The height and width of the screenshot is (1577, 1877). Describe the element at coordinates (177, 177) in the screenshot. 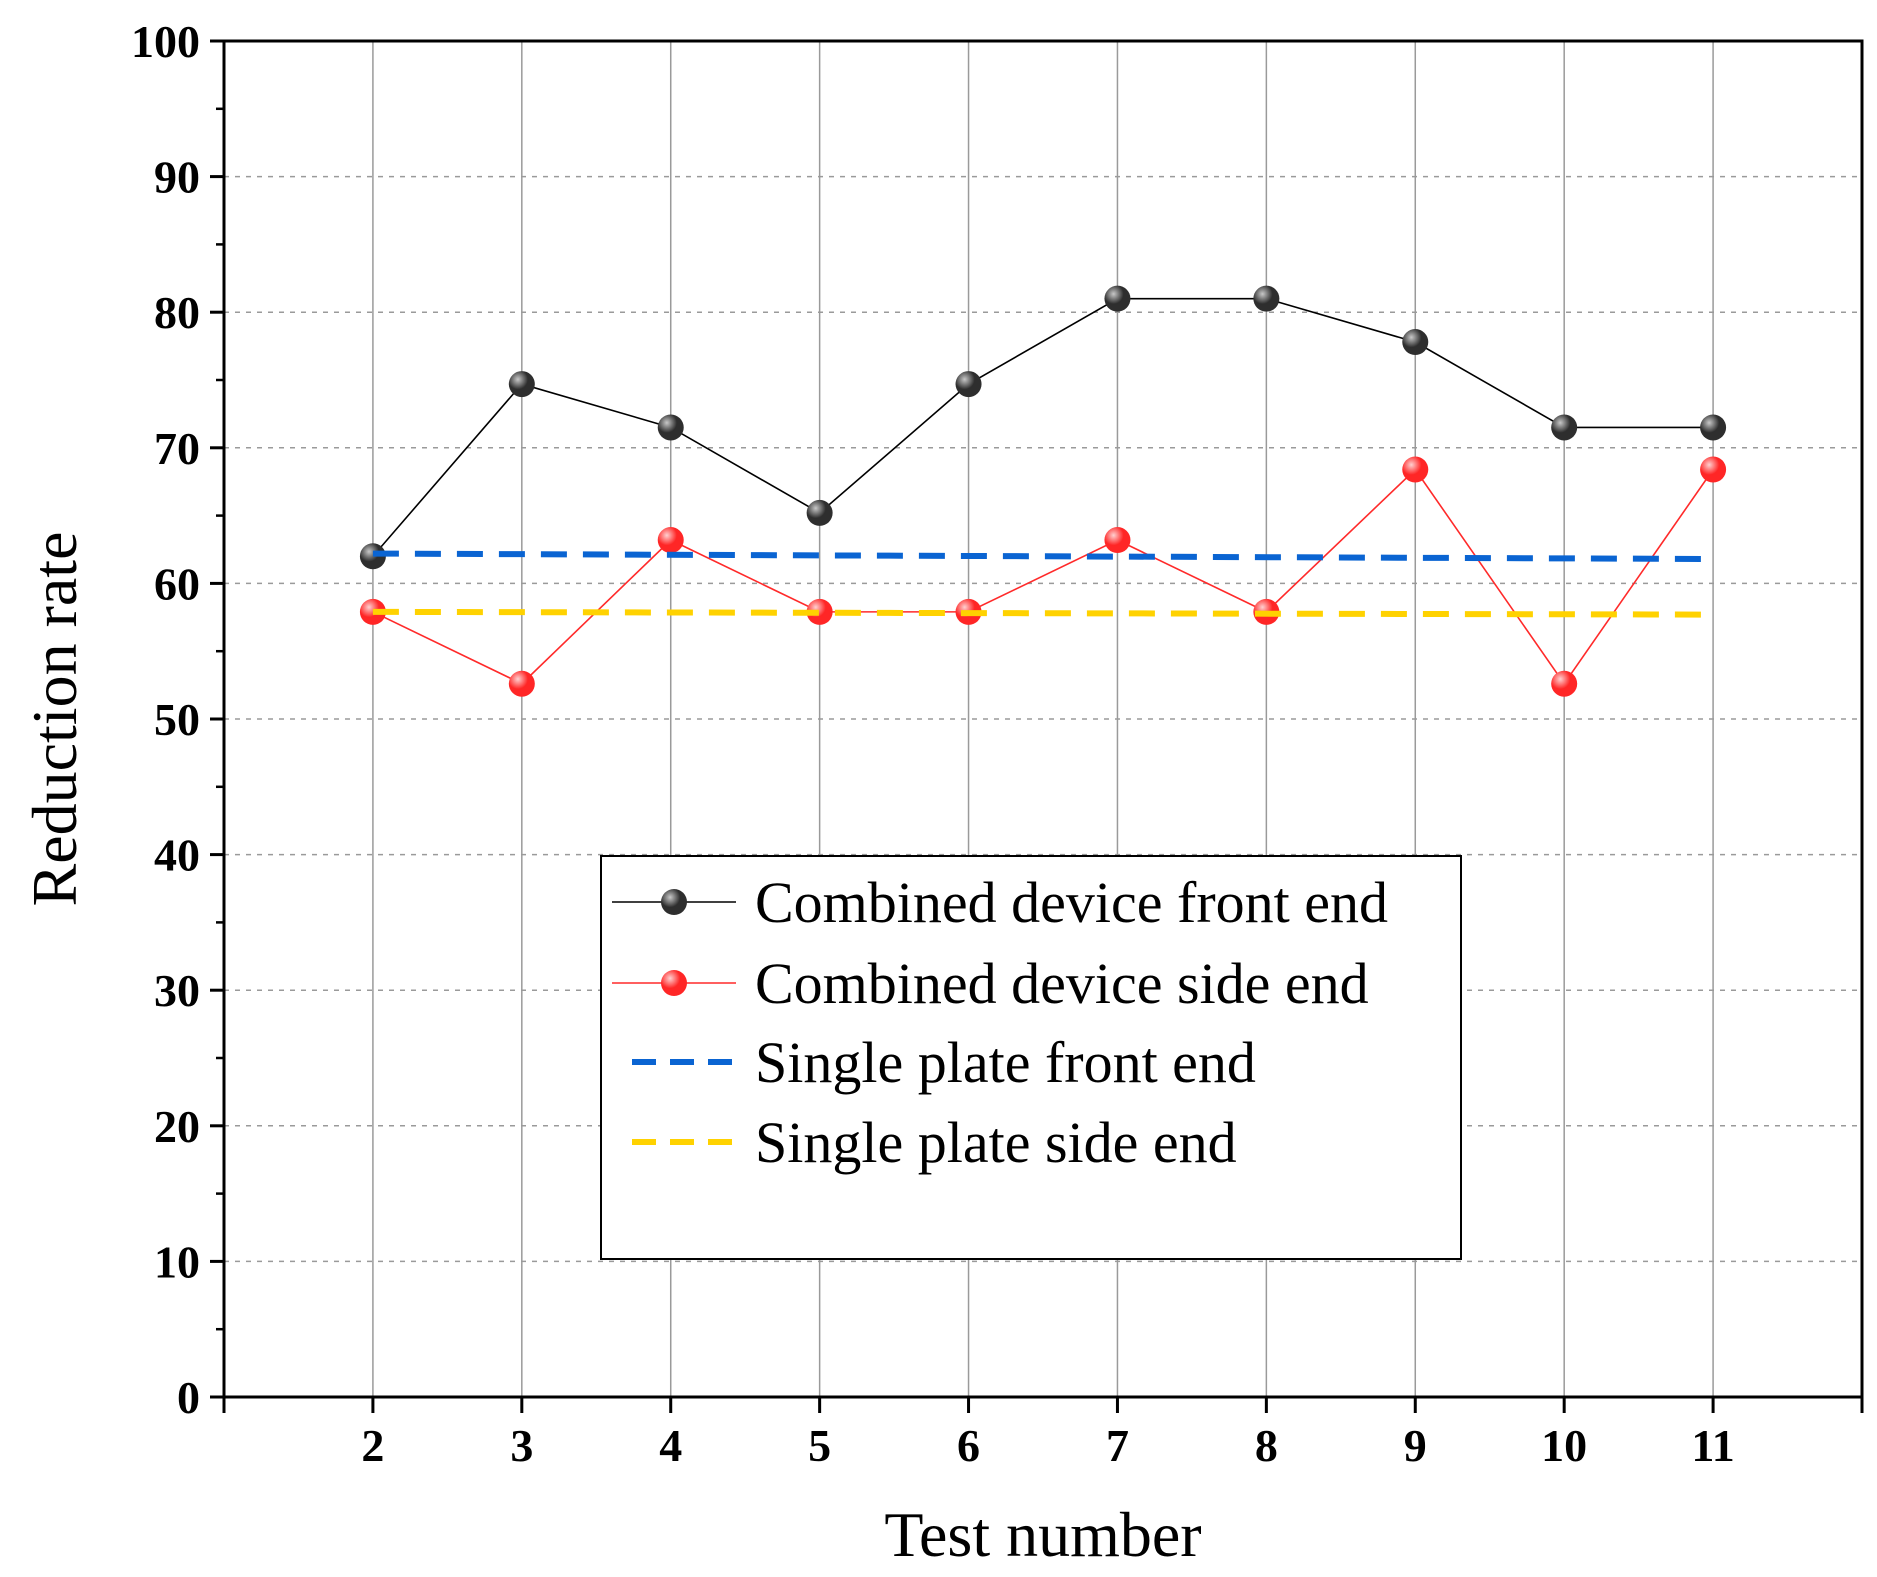

I see `y-tick-label: 90` at that location.